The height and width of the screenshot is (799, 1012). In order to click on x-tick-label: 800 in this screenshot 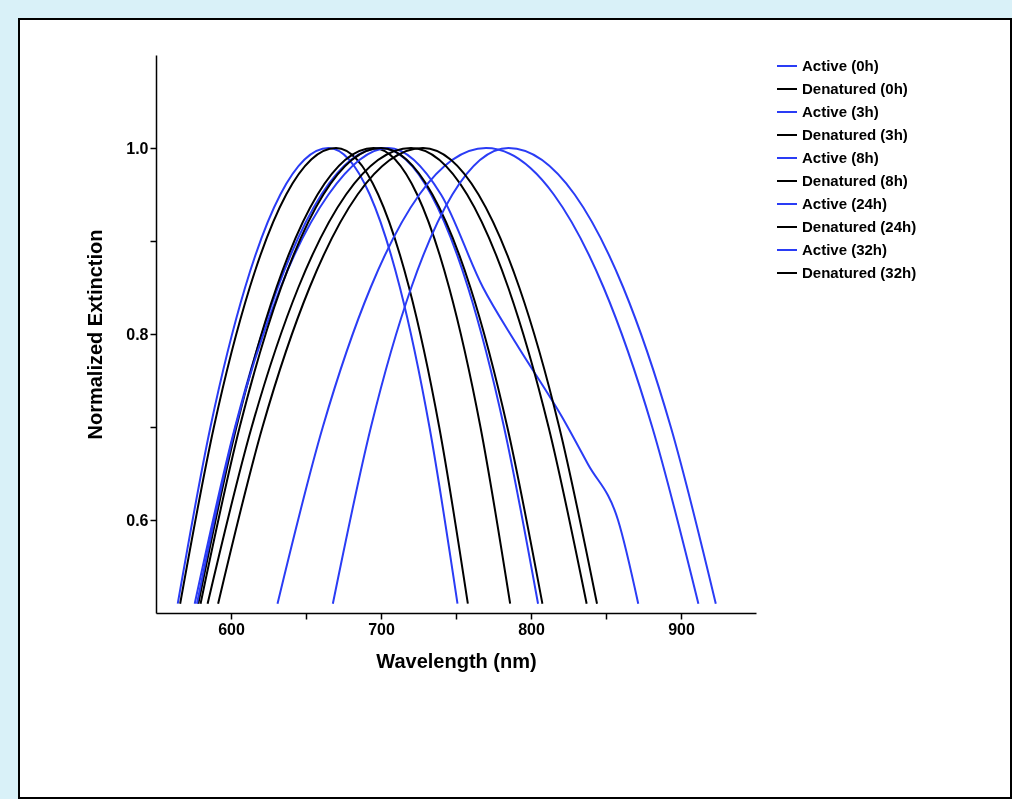, I will do `click(531, 629)`.